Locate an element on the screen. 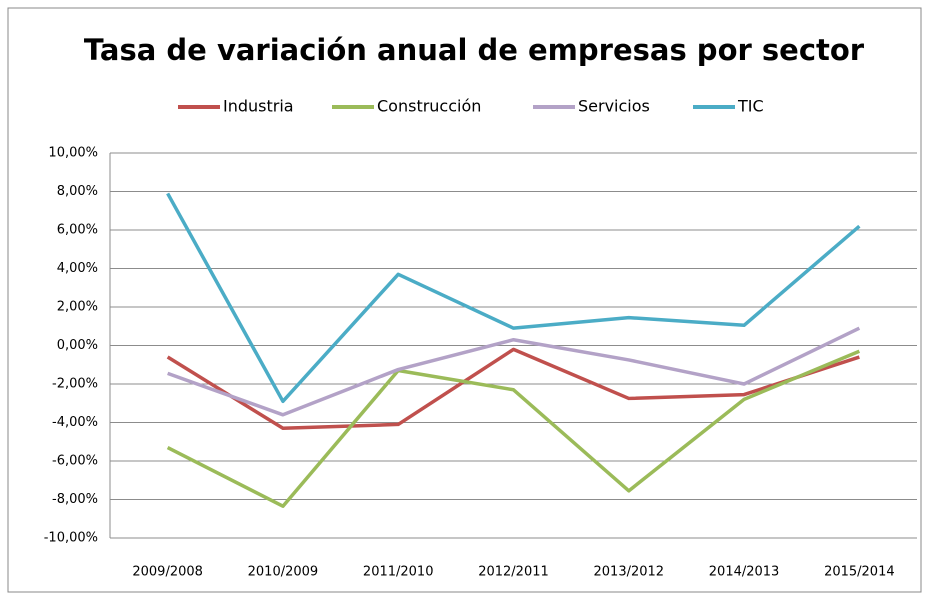 The height and width of the screenshot is (599, 928). legend-label: Industria is located at coordinates (258, 106).